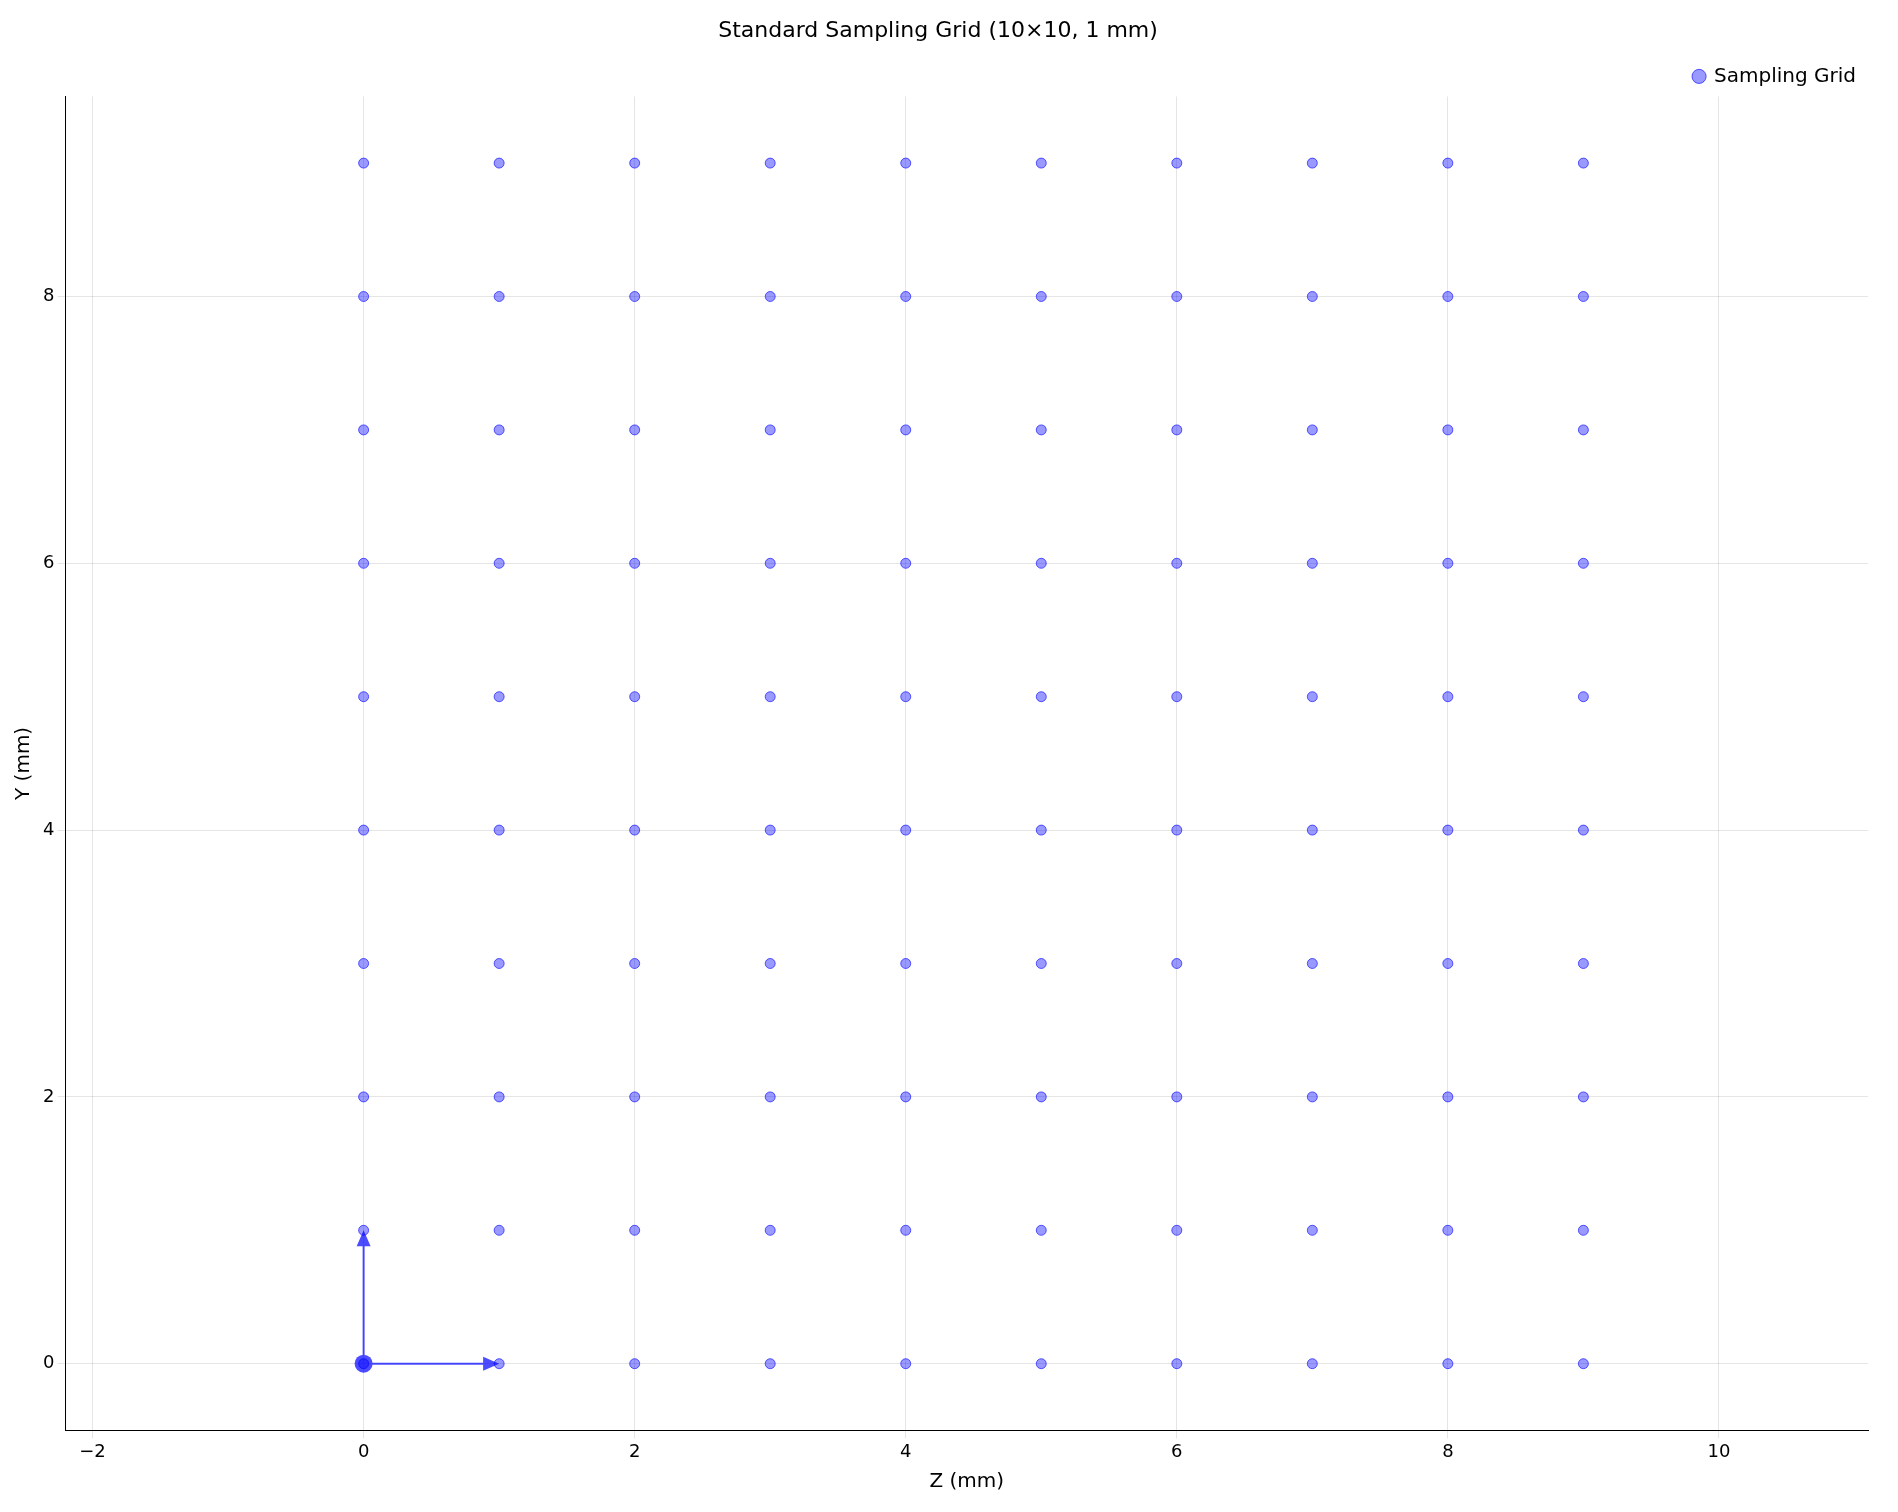  I want to click on x-tick-label: 4, so click(906, 1450).